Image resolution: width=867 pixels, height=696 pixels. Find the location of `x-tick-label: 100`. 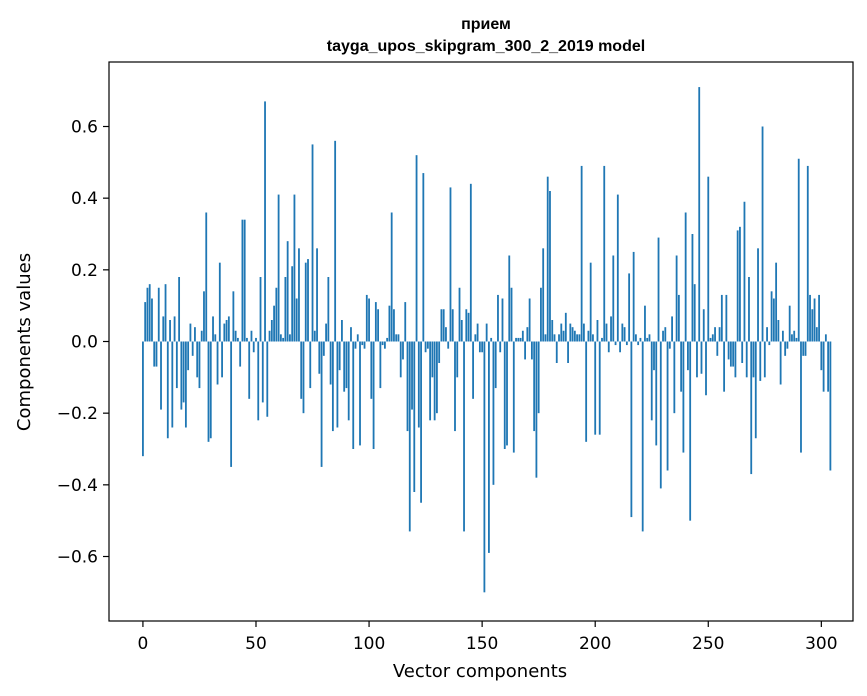

x-tick-label: 100 is located at coordinates (369, 644).